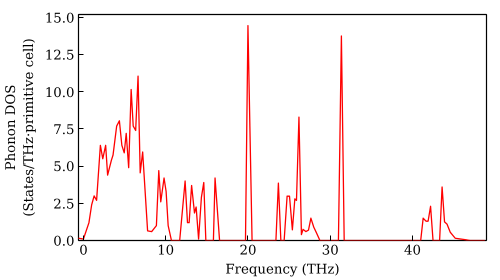  I want to click on y-axis-title: Phonon DOS (States/THz·primitive cell), so click(20, 127).